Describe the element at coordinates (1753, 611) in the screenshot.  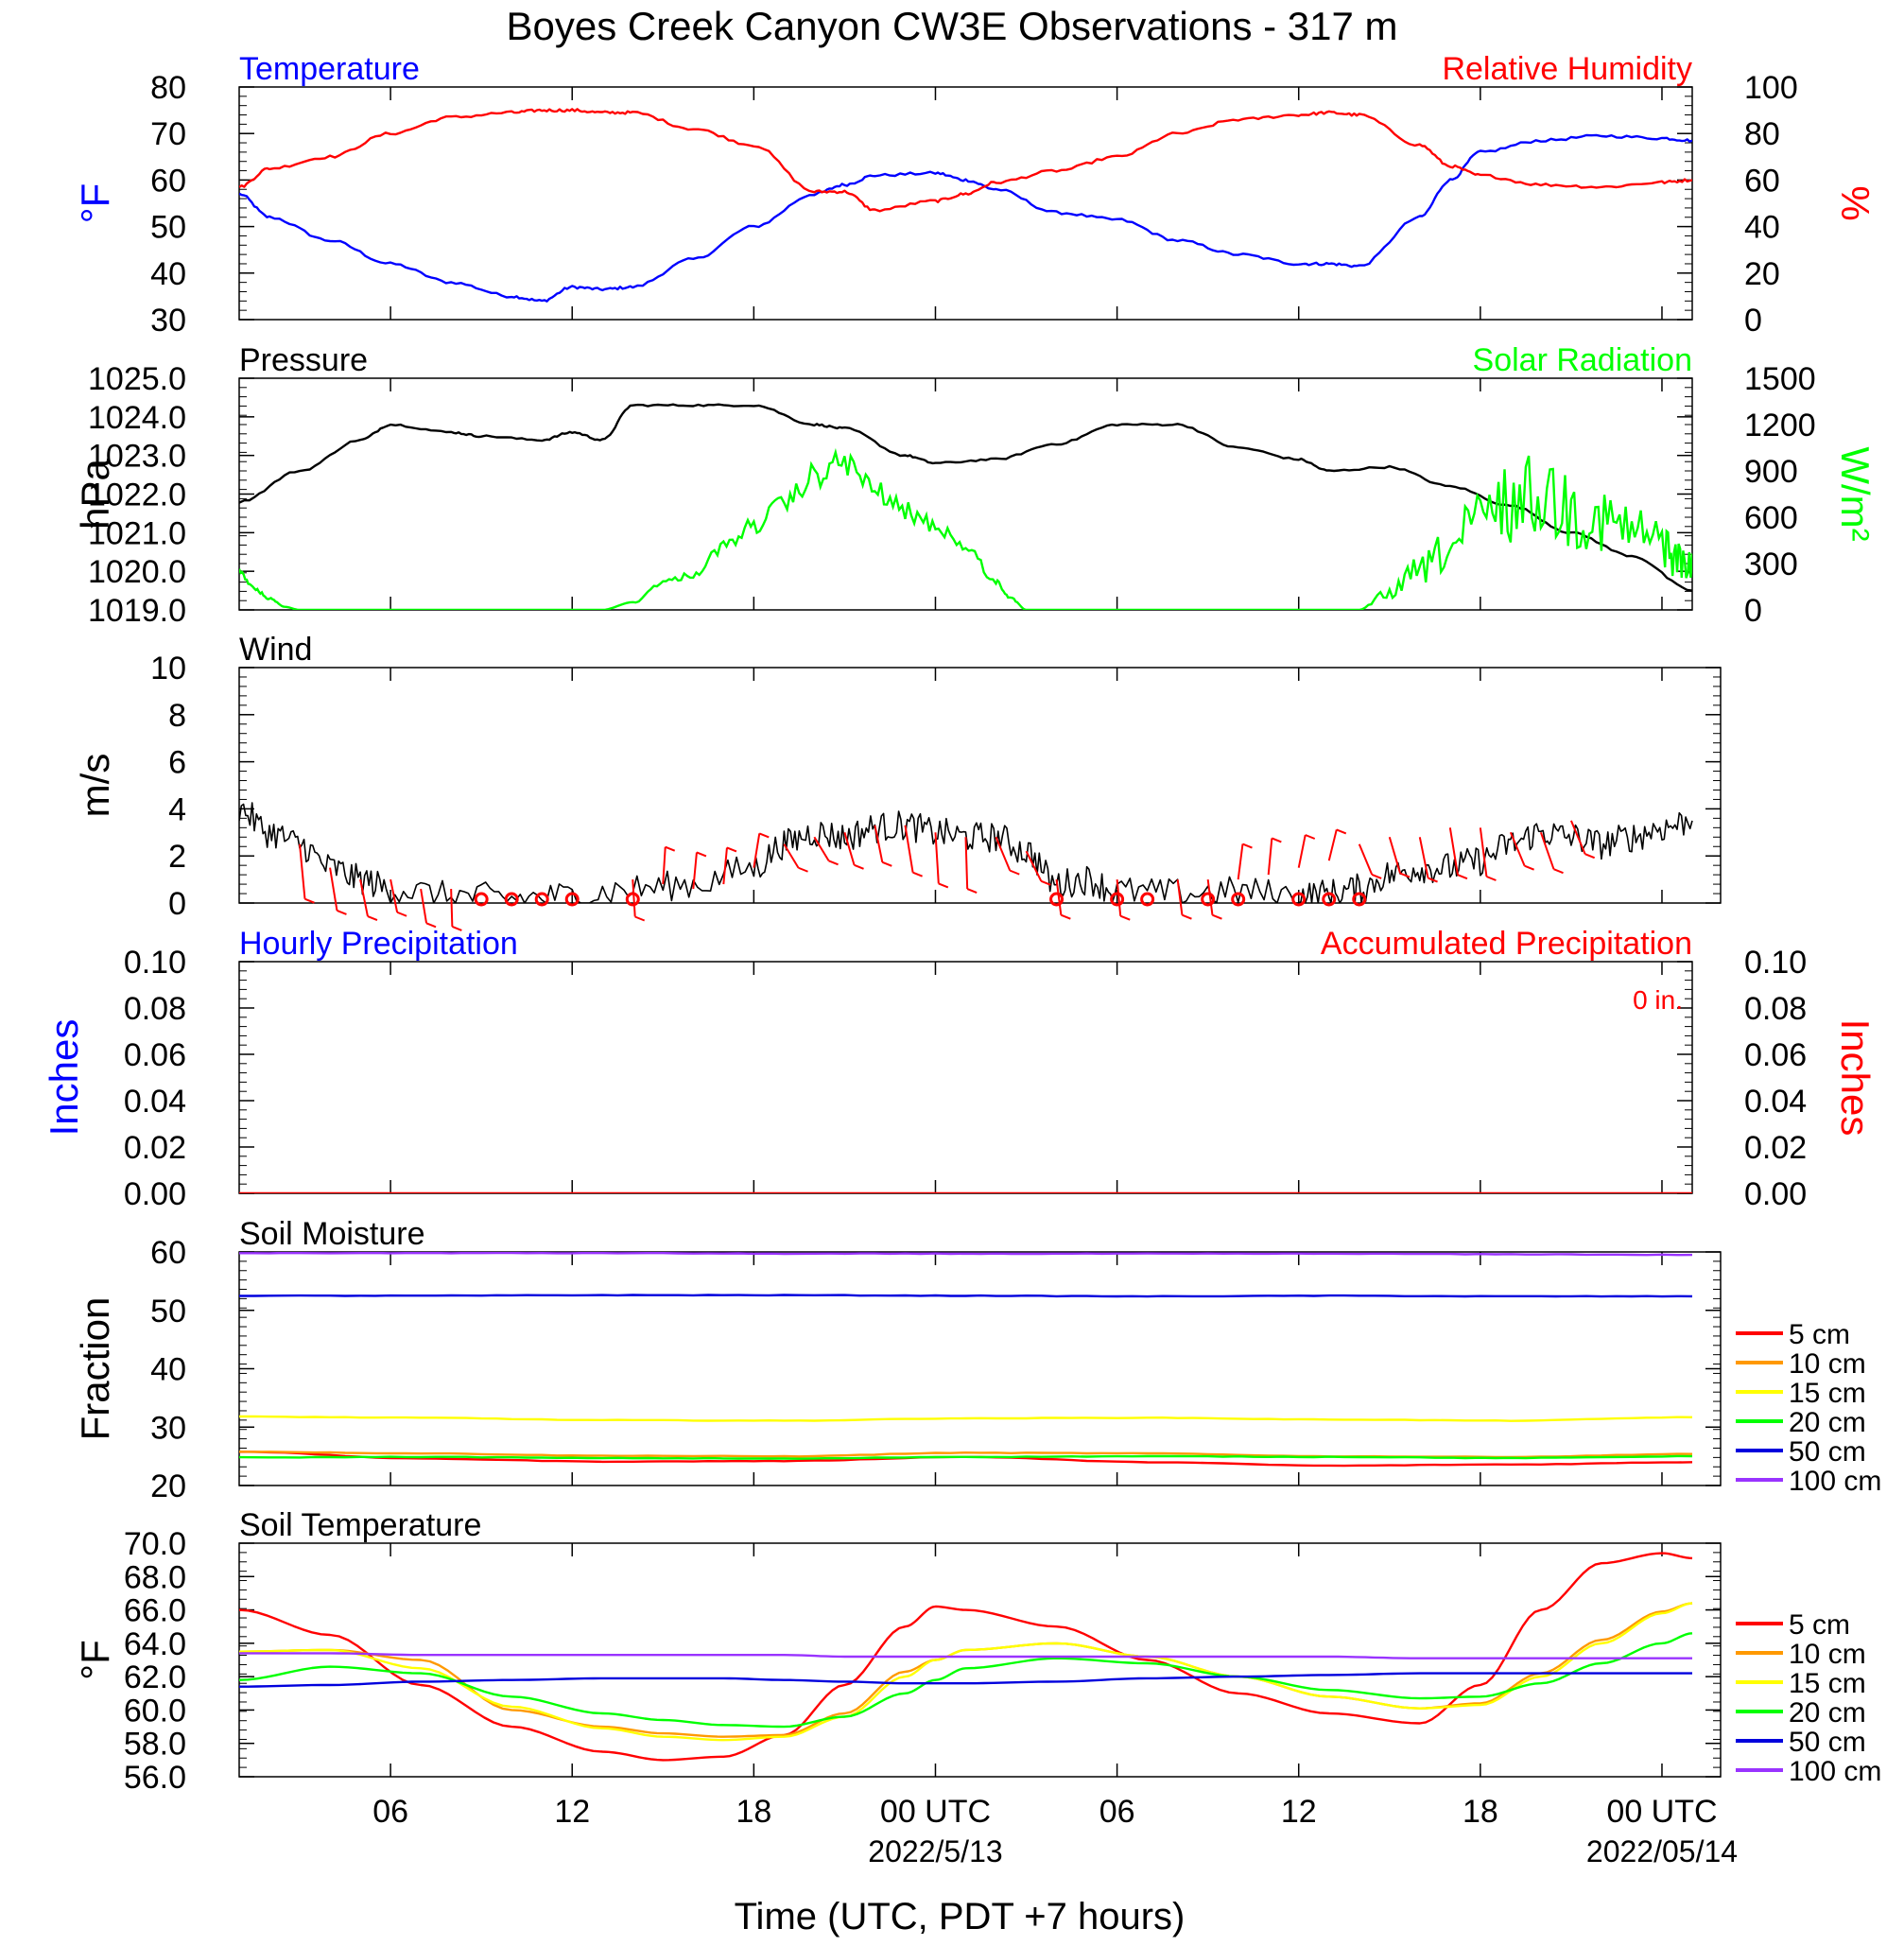
I see `y-tick-label-right: 0` at that location.